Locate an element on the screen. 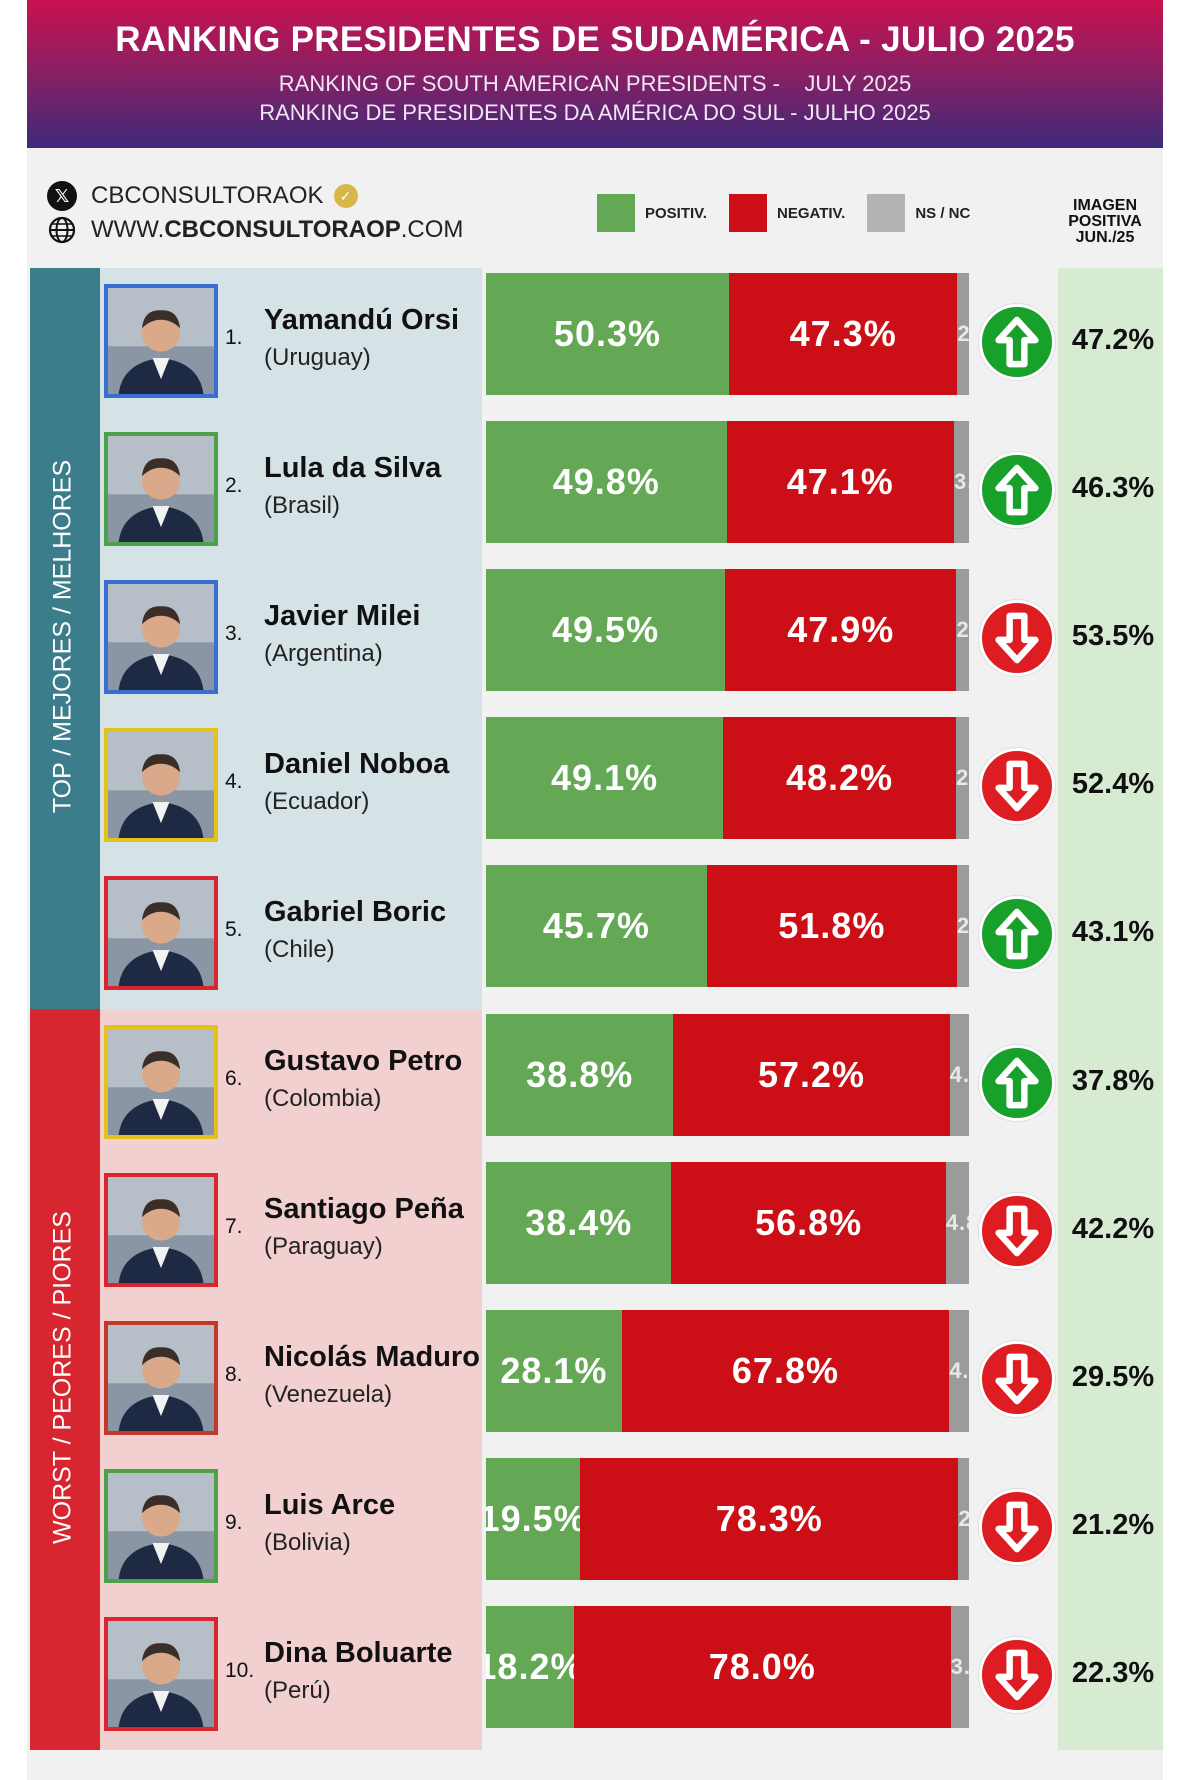  approval-bar: 38.8% 57.2% 4.0 is located at coordinates (727, 1075).